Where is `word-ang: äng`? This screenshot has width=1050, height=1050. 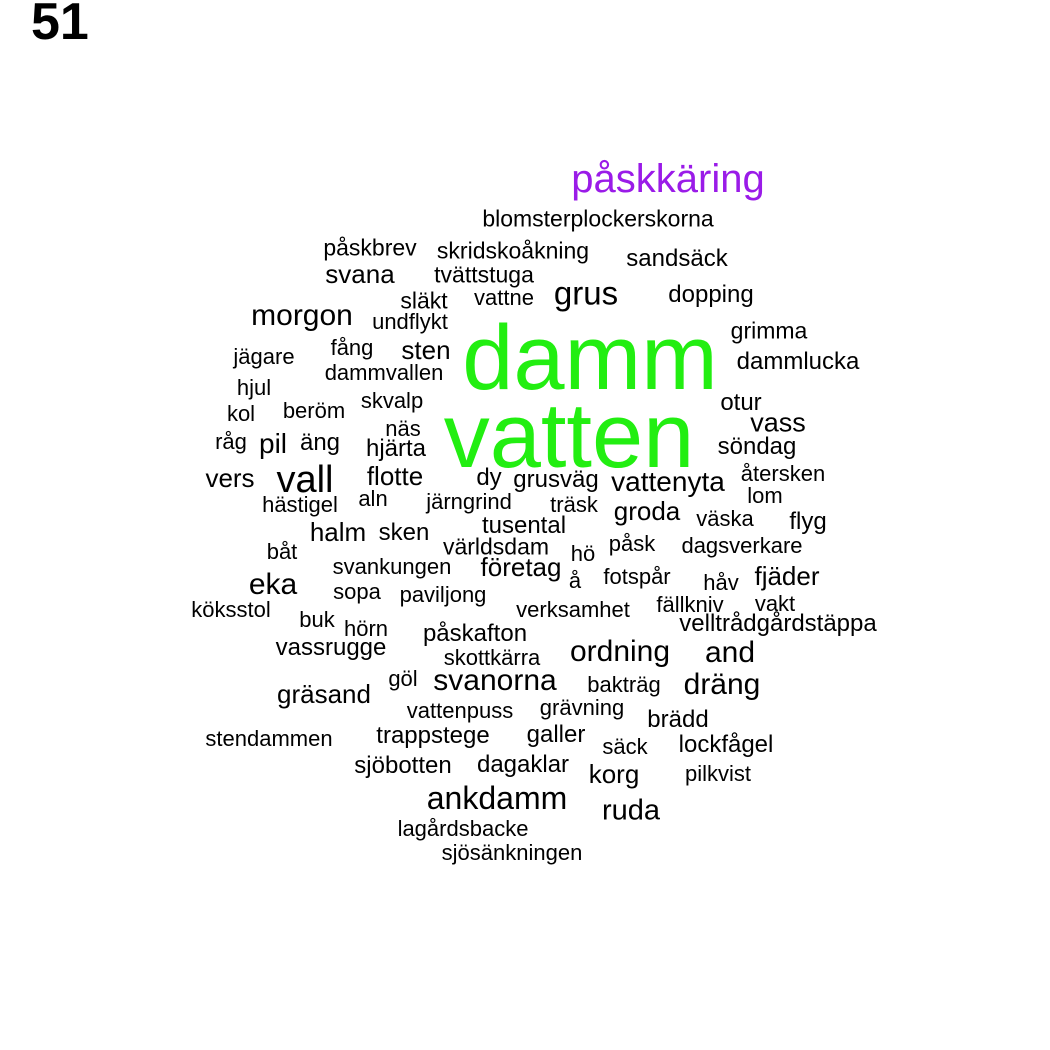 word-ang: äng is located at coordinates (320, 442).